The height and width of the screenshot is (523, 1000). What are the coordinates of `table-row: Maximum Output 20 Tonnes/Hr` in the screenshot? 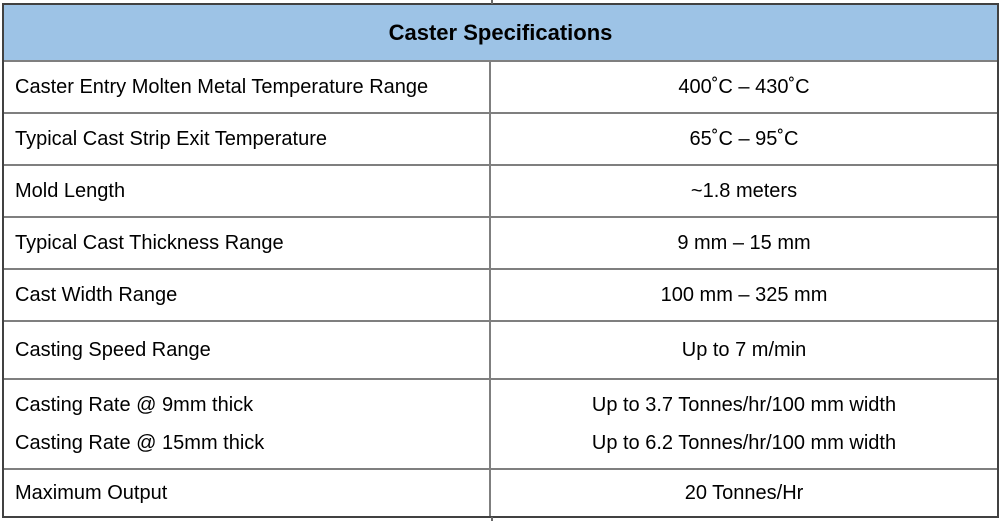 It's located at (500, 492).